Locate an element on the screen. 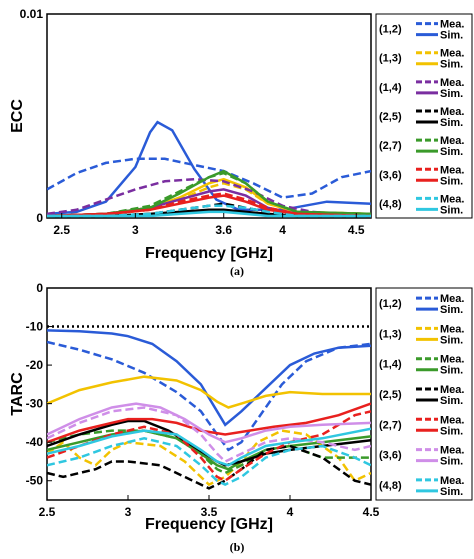  ecc-legend-pair-label: (4,8) is located at coordinates (390, 204).